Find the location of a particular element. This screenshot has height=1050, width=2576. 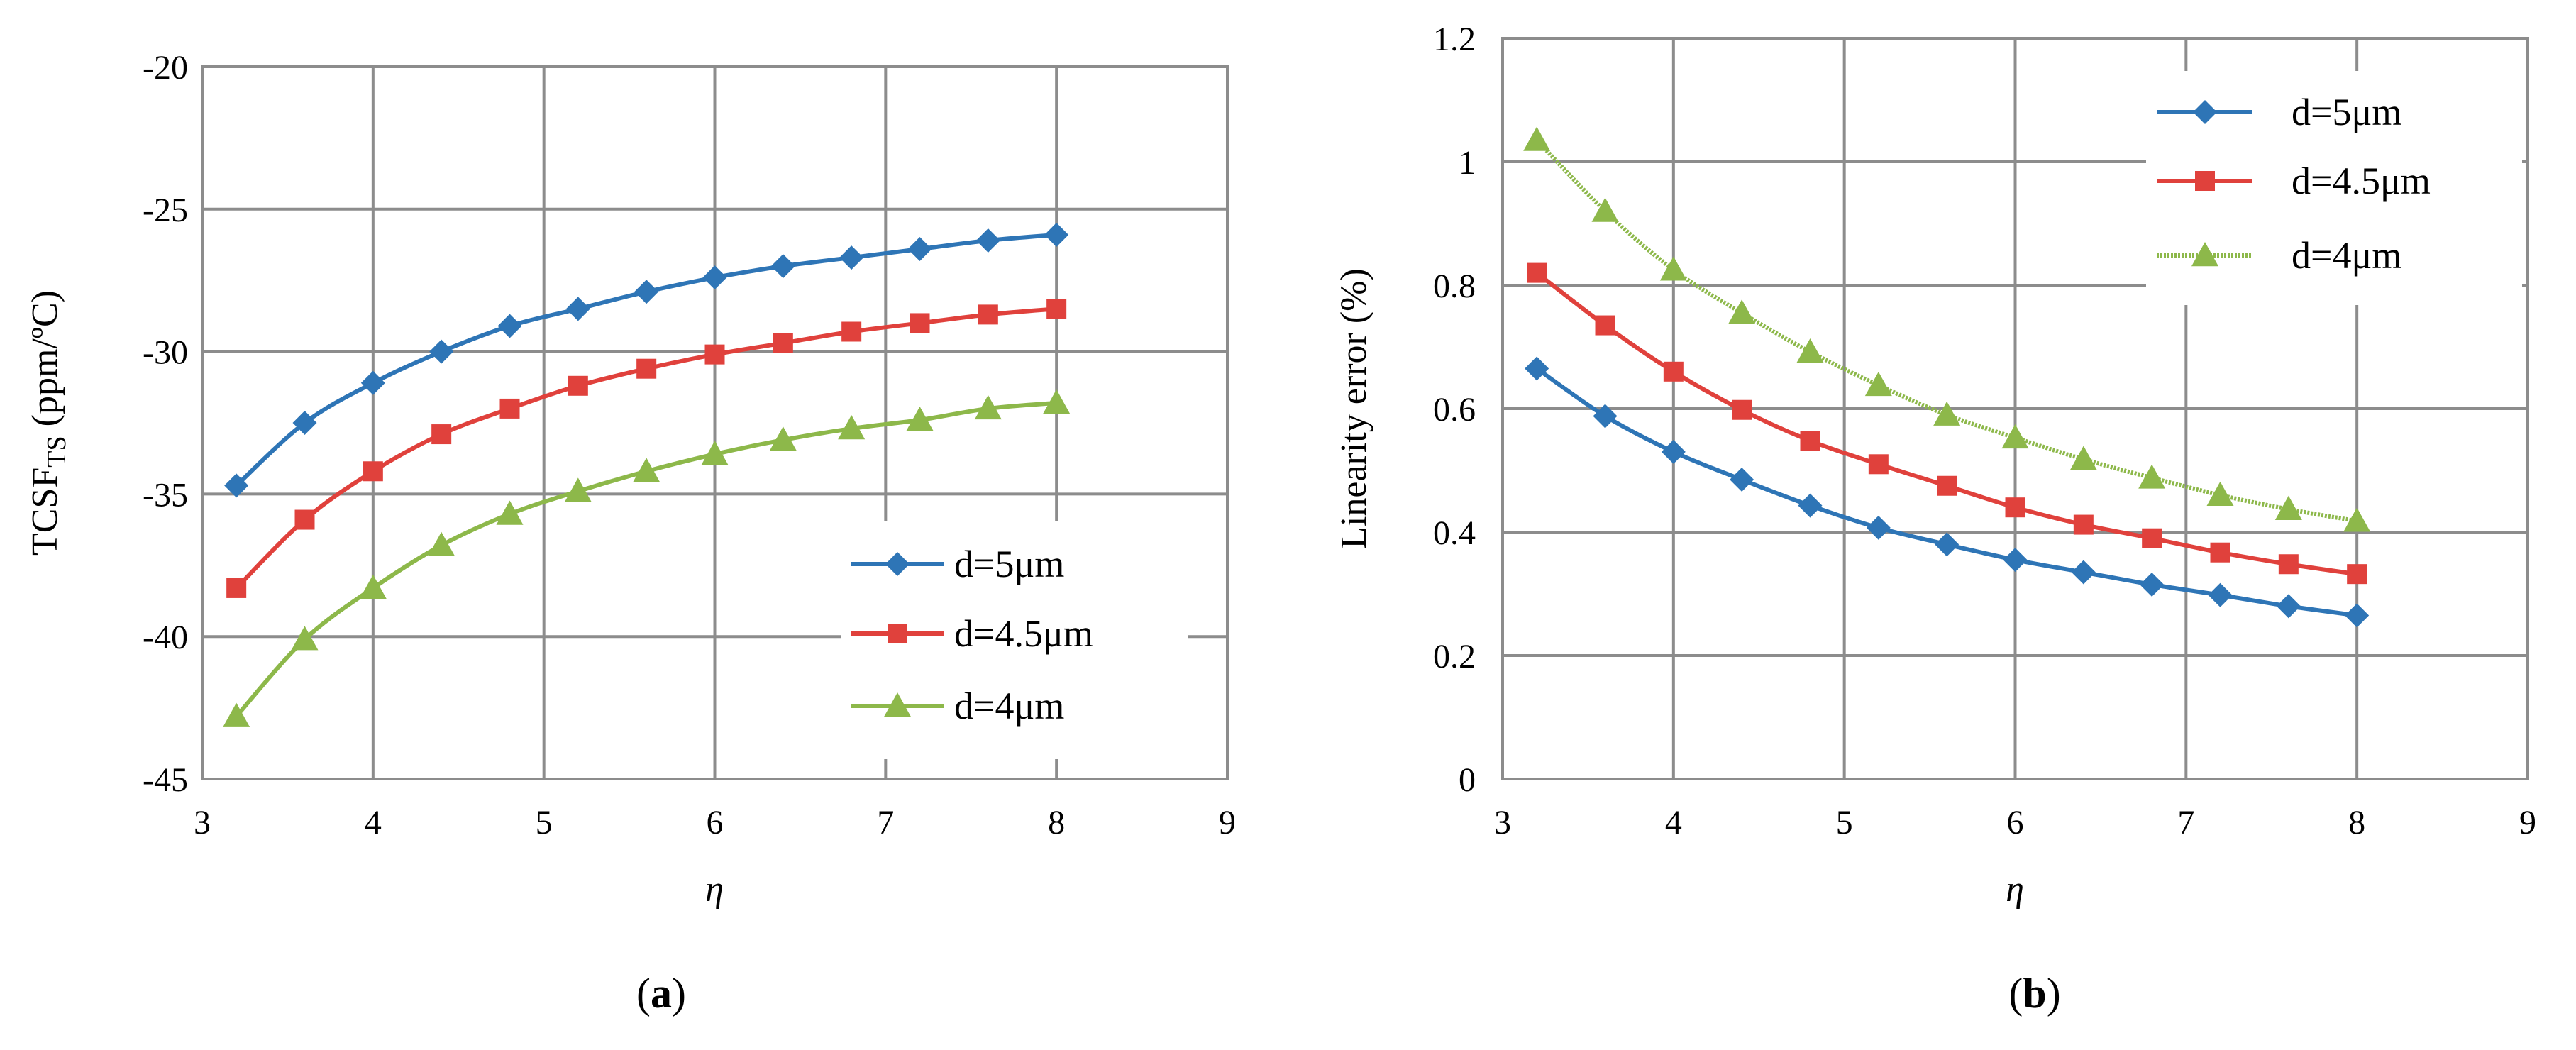

x-tick-label: 8 is located at coordinates (2356, 823).